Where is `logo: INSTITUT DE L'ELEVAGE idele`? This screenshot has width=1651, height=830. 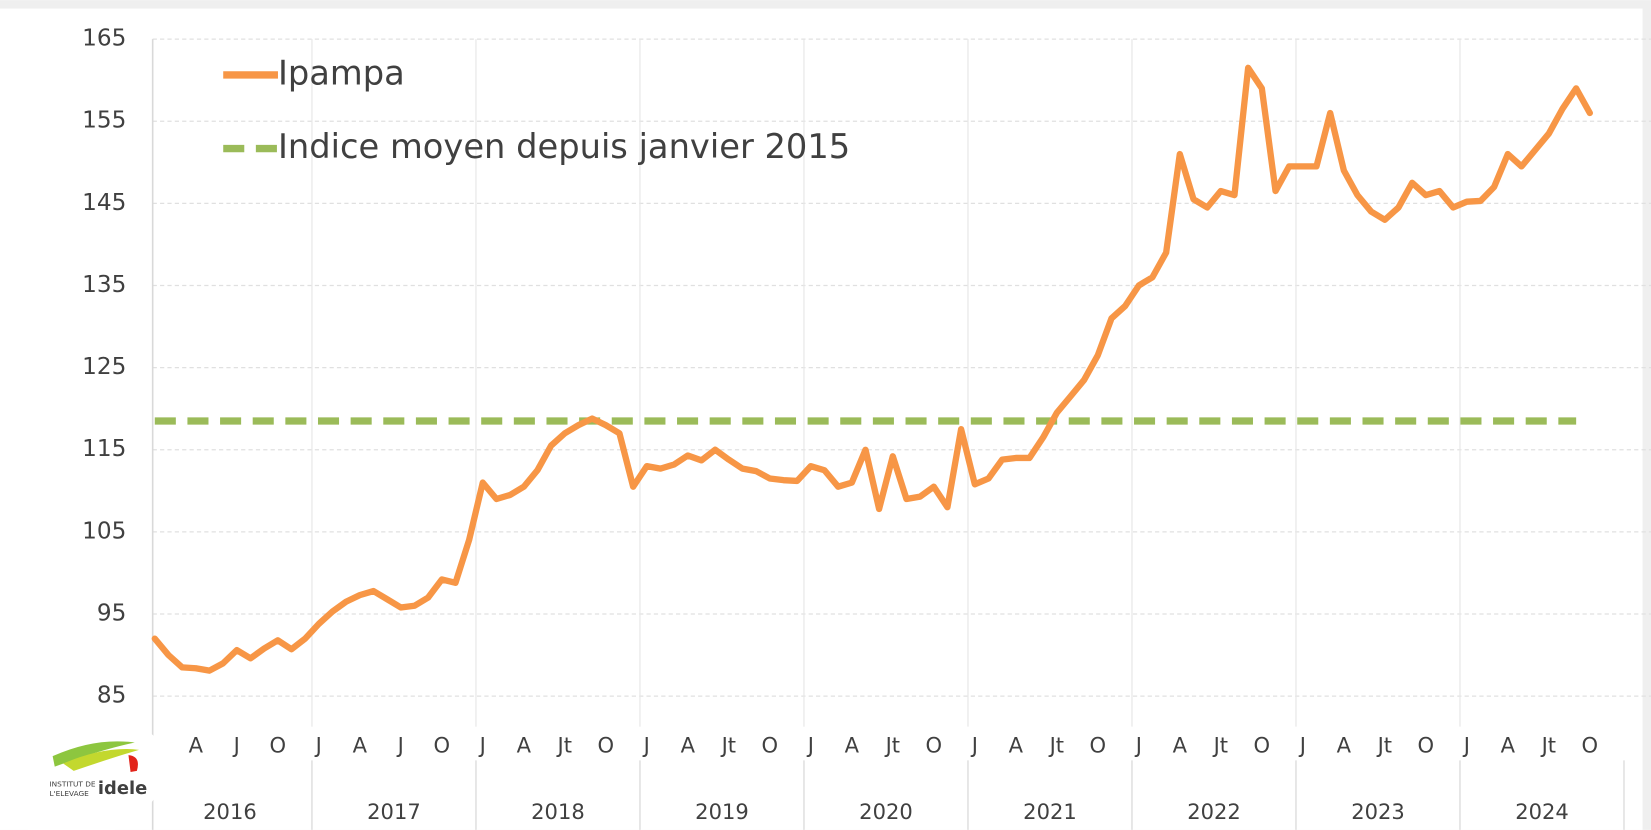
logo: INSTITUT DE L'ELEVAGE idele is located at coordinates (86, 774).